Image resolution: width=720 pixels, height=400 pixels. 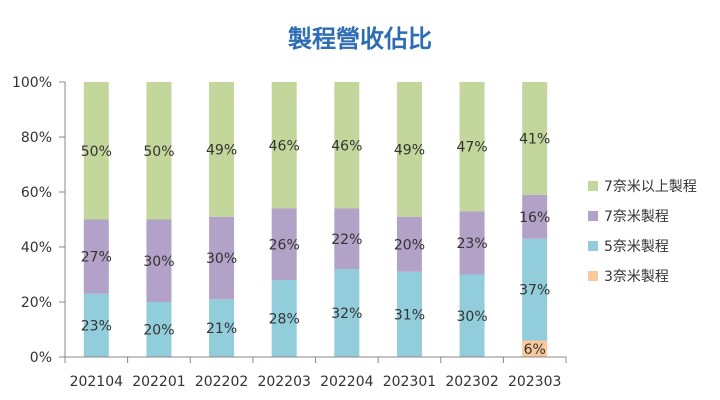 I want to click on y-tick-label: 60%, so click(x=36, y=193).